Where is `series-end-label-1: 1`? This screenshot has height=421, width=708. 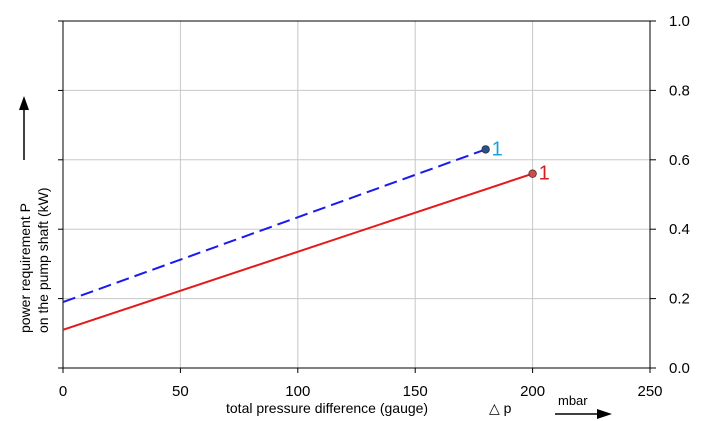
series-end-label-1: 1 is located at coordinates (497, 149).